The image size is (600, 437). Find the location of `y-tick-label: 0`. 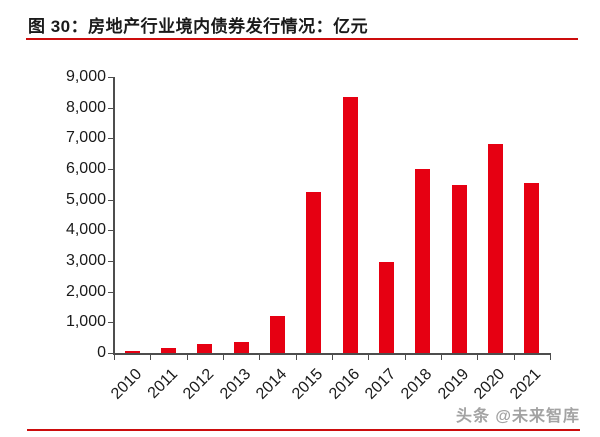

y-tick-label: 0 is located at coordinates (101, 352).